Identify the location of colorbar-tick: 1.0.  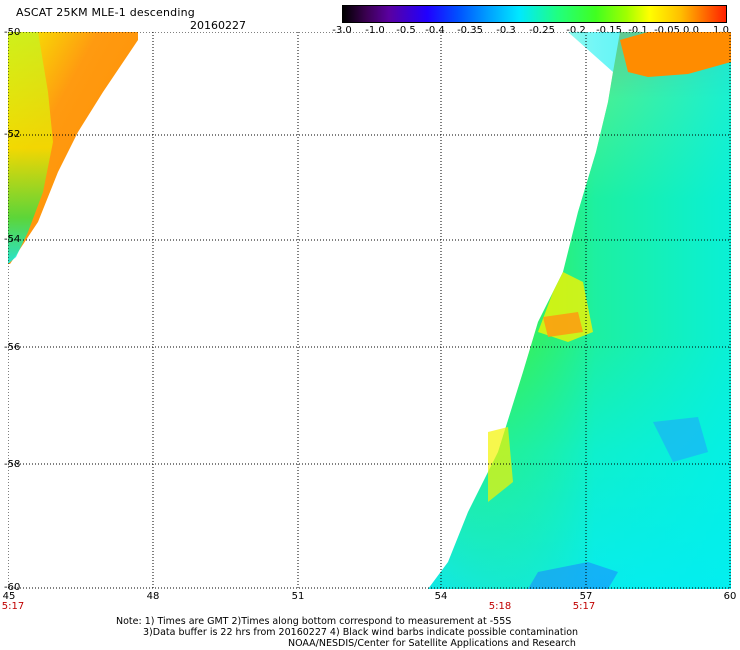
(721, 30).